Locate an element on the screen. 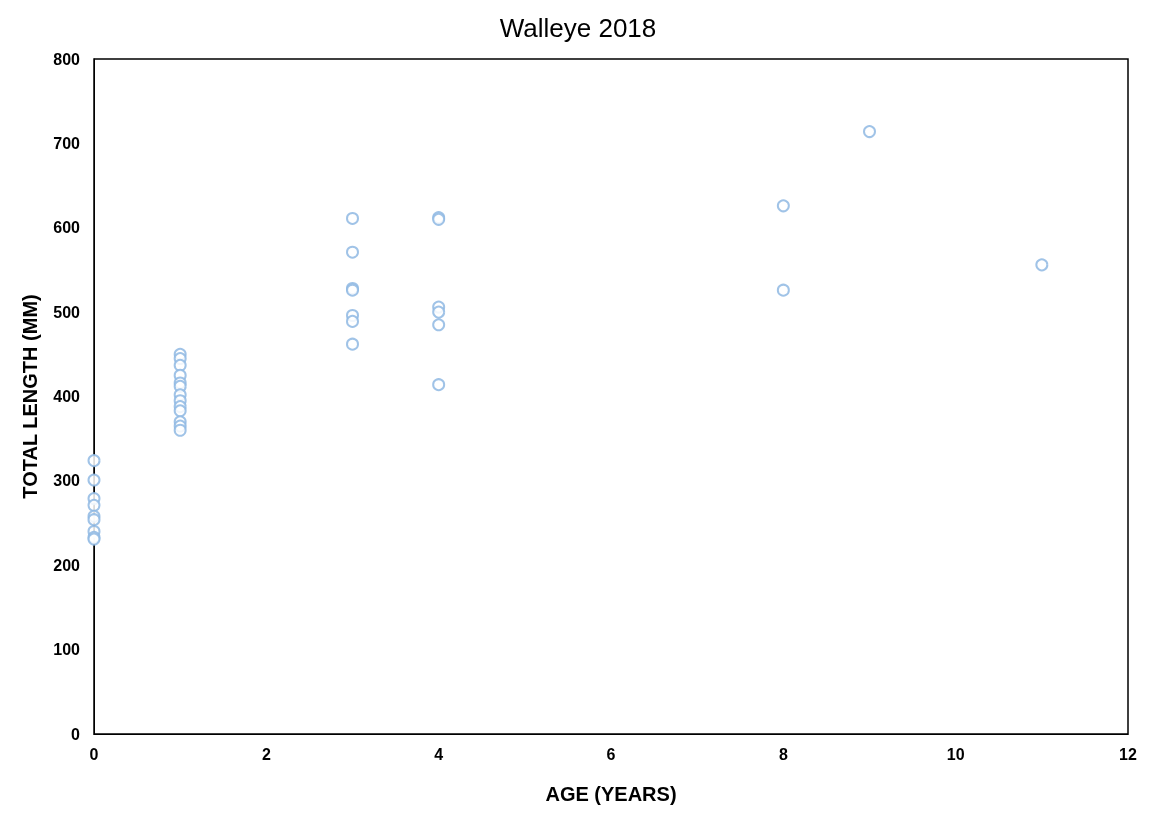 The height and width of the screenshot is (824, 1158). y-axis-title: TOTAL LENGTH (MM) is located at coordinates (30, 396).